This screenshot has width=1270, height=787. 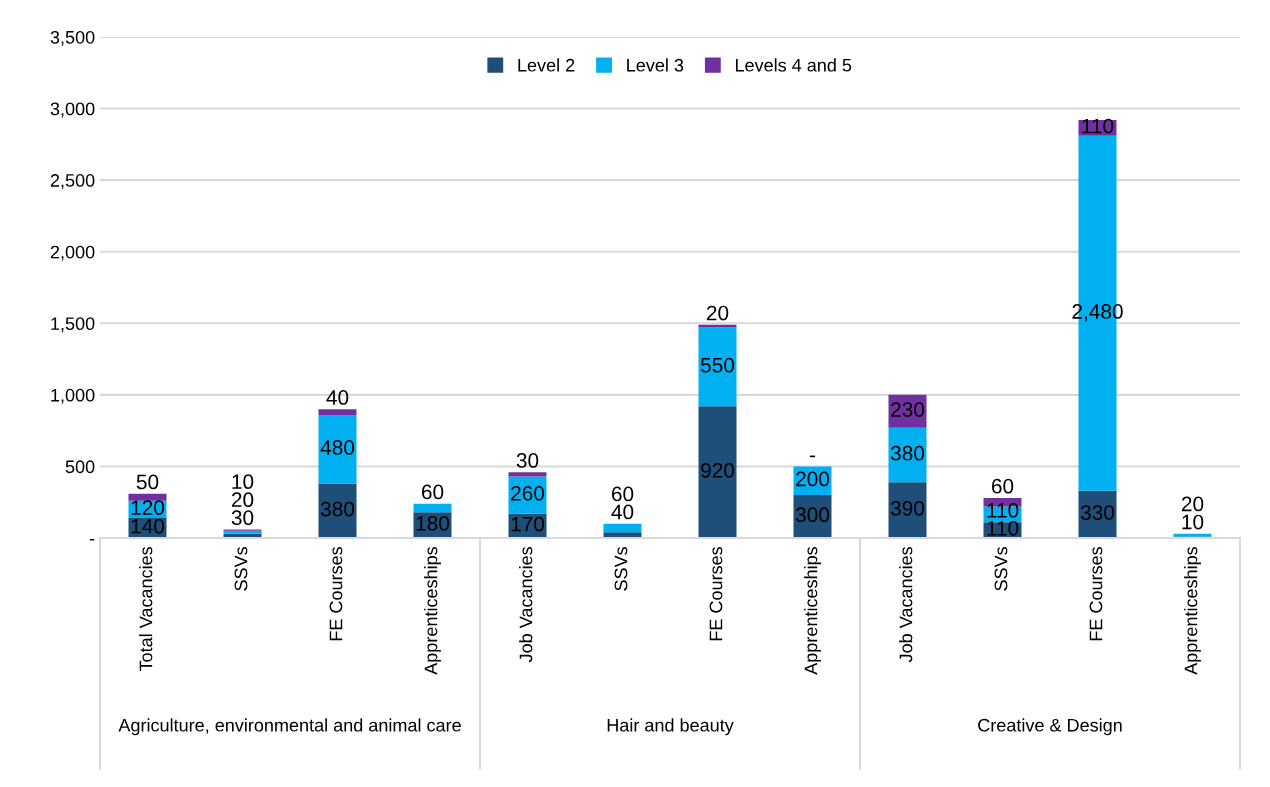 What do you see at coordinates (148, 526) in the screenshot?
I see `data-label: 140` at bounding box center [148, 526].